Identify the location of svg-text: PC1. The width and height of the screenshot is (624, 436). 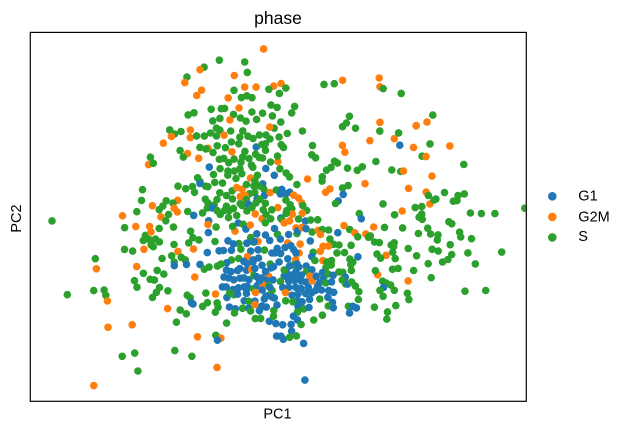
(277, 415).